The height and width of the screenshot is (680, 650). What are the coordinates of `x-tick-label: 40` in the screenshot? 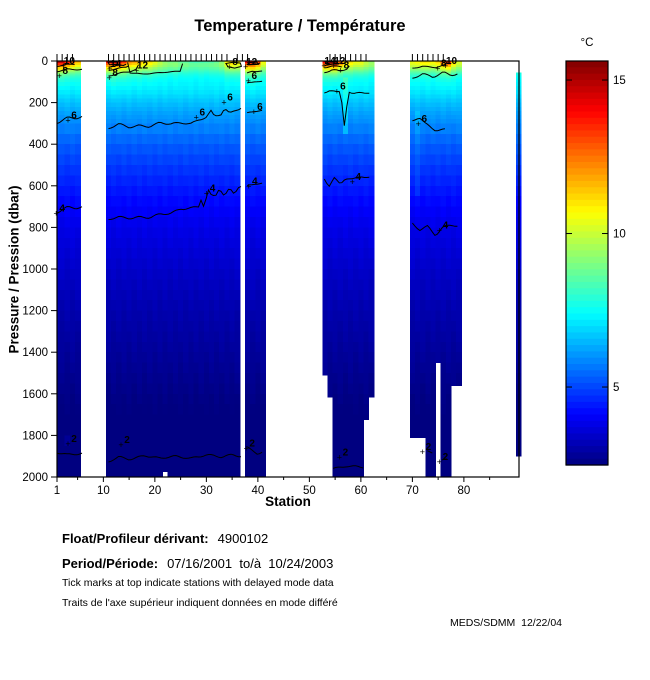 It's located at (257, 491).